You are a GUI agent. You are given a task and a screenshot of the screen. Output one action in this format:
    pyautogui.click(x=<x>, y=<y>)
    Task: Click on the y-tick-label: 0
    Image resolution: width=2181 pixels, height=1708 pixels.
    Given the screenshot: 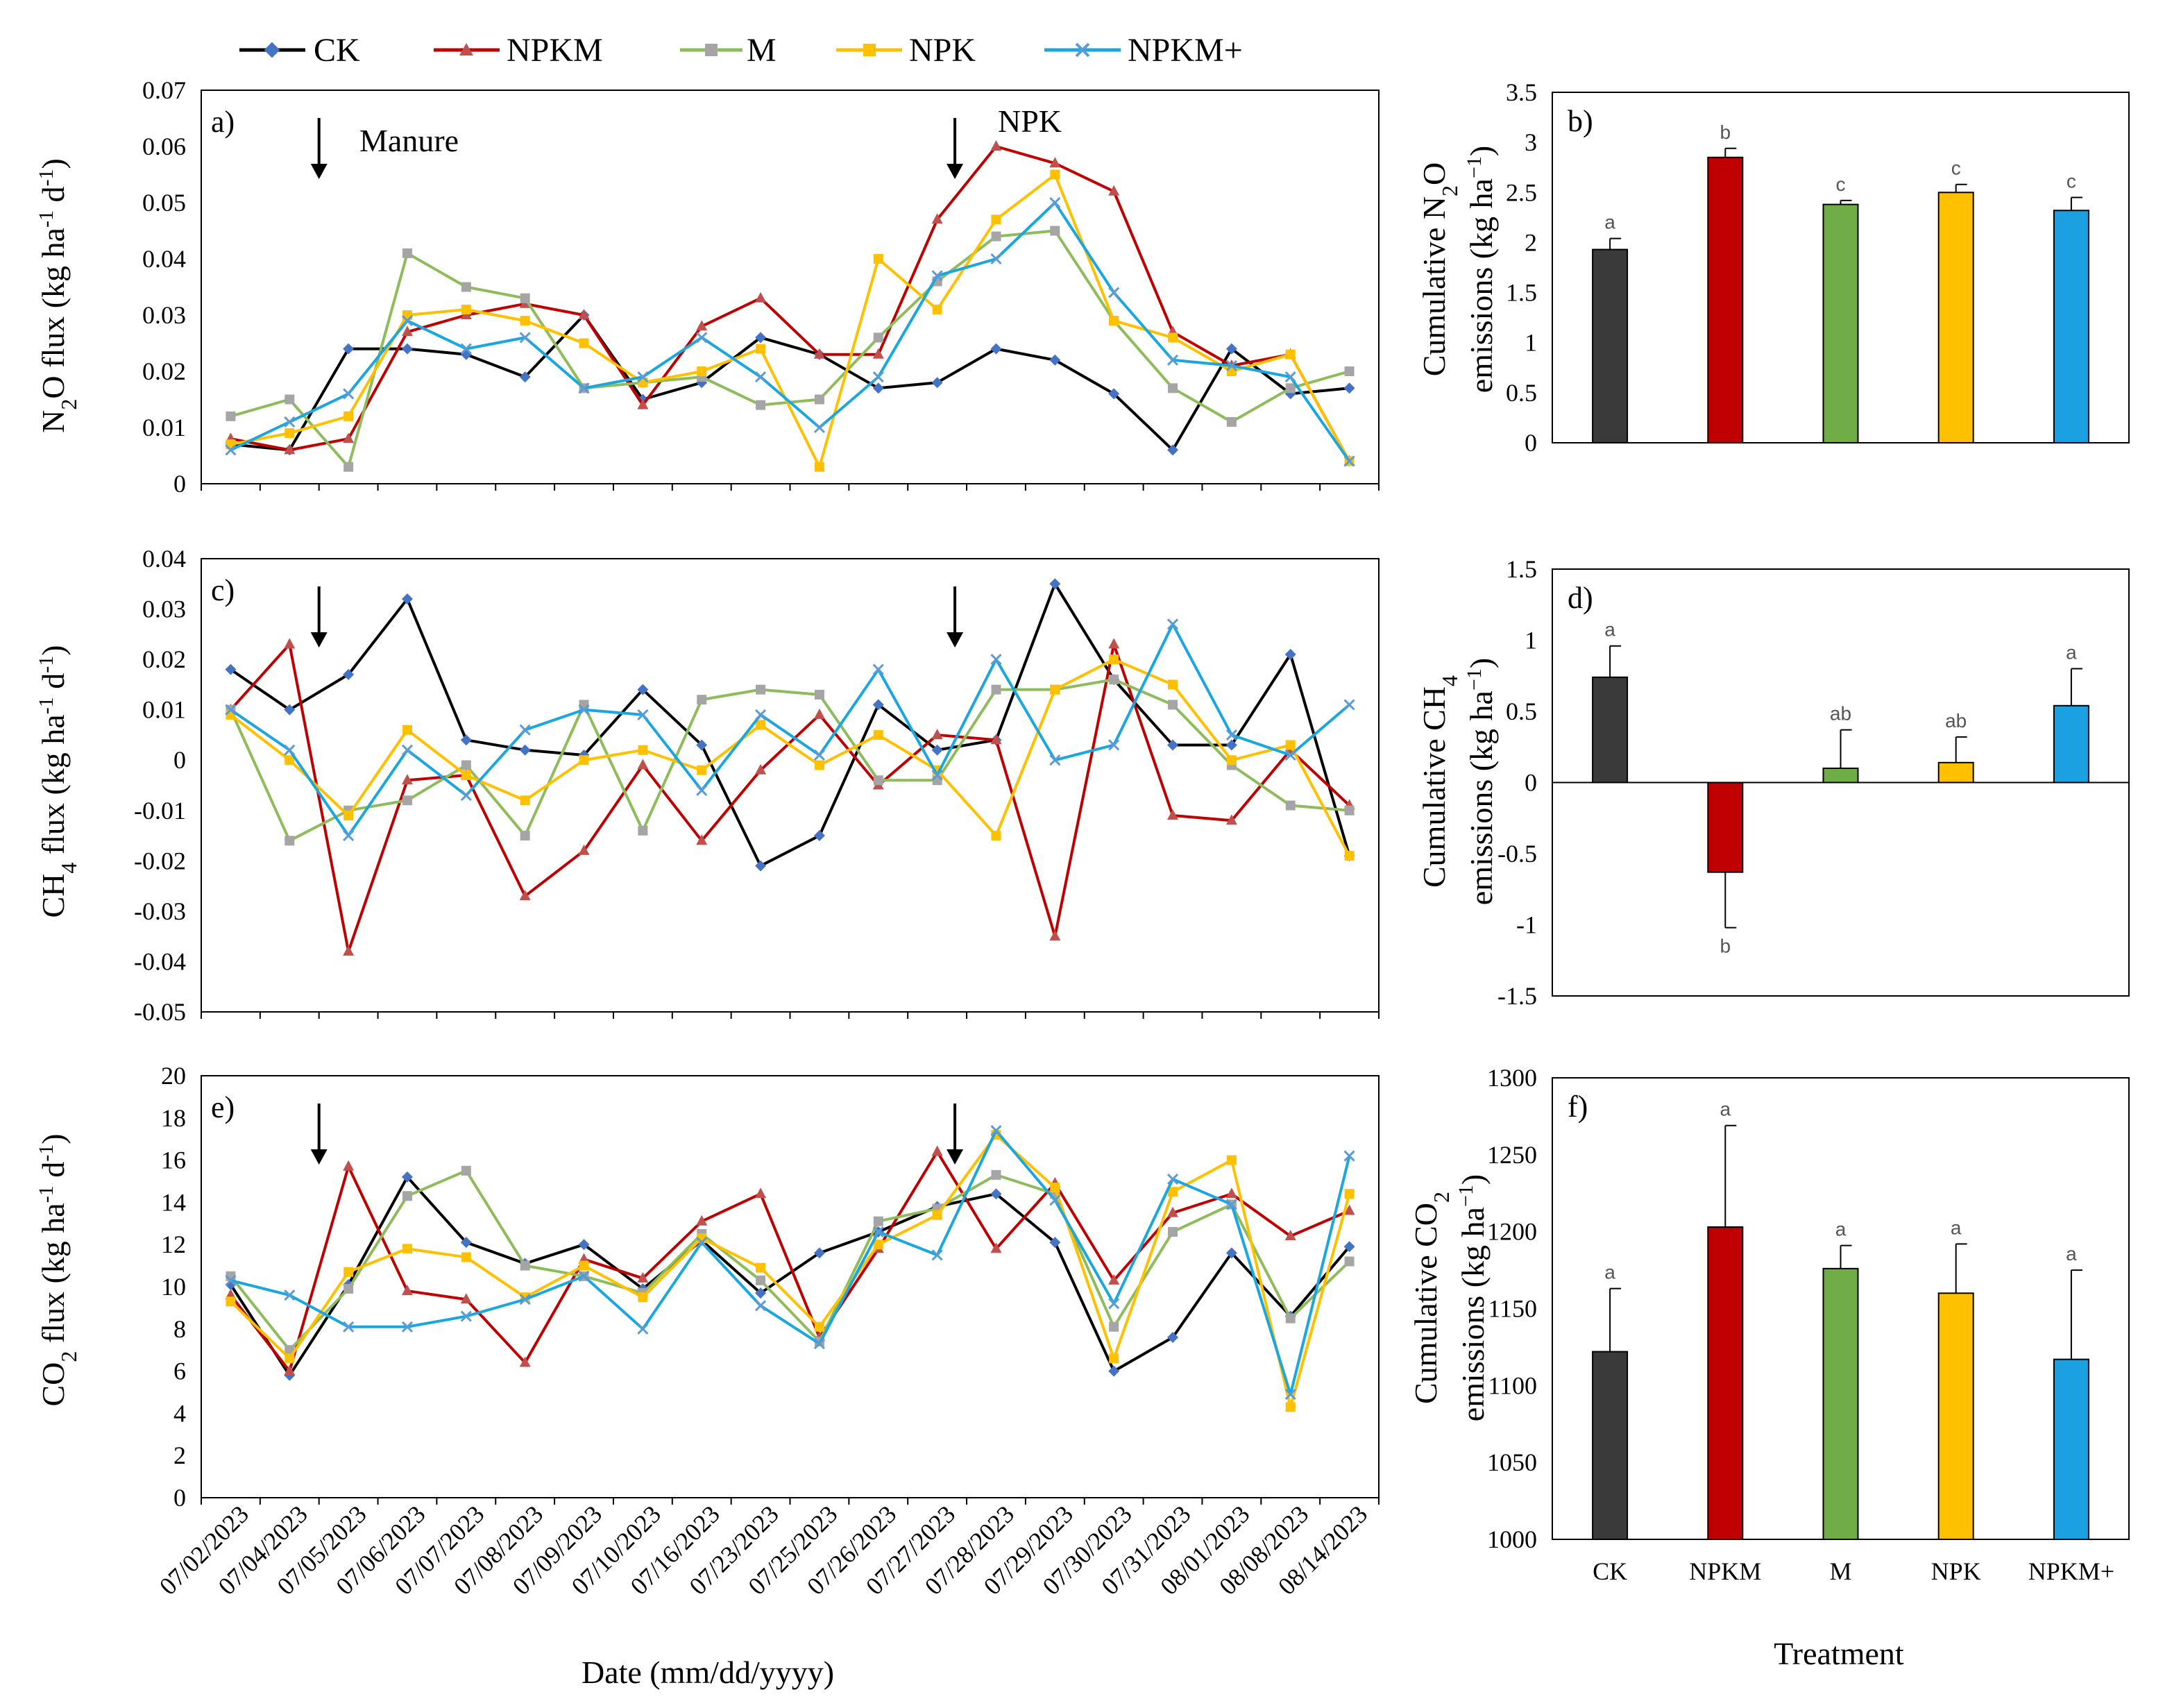 What is the action you would take?
    pyautogui.click(x=1531, y=783)
    